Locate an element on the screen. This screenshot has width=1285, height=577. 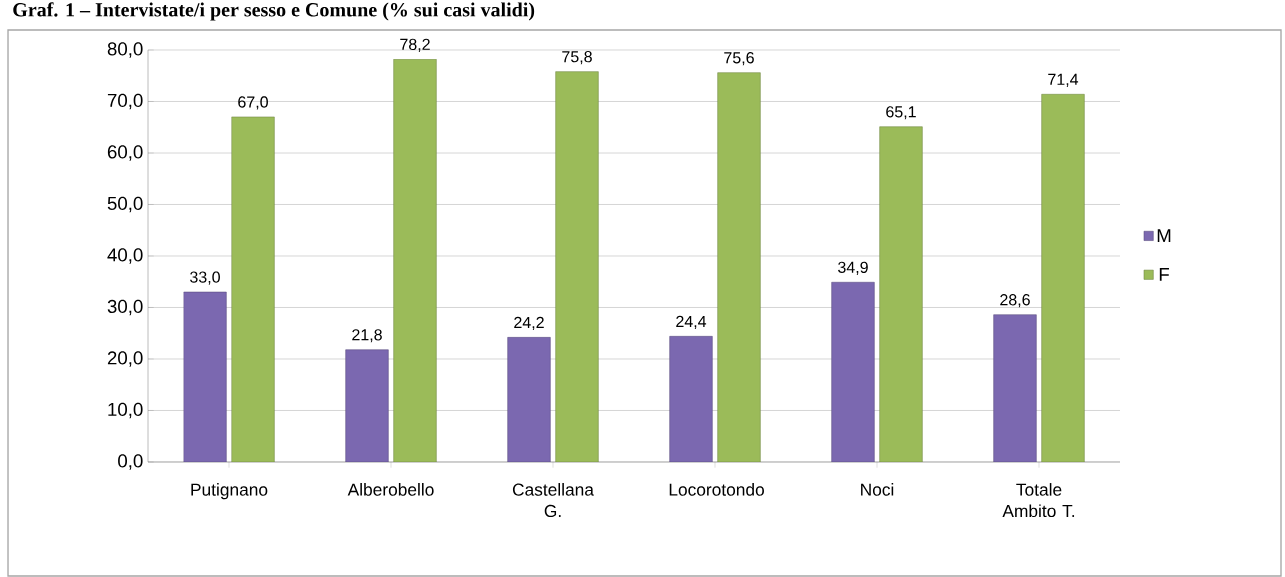
data-label: 71,4 is located at coordinates (1063, 80).